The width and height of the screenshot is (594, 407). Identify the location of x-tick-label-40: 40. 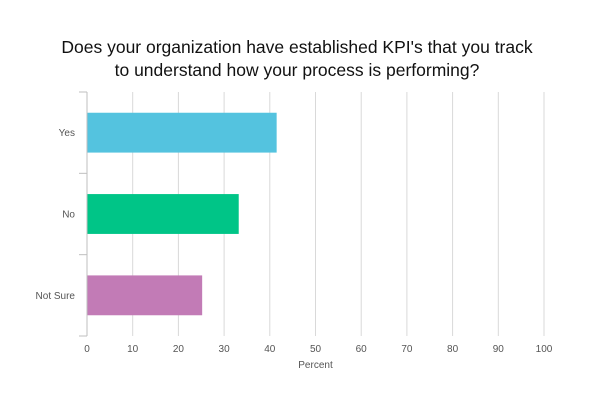
(270, 349).